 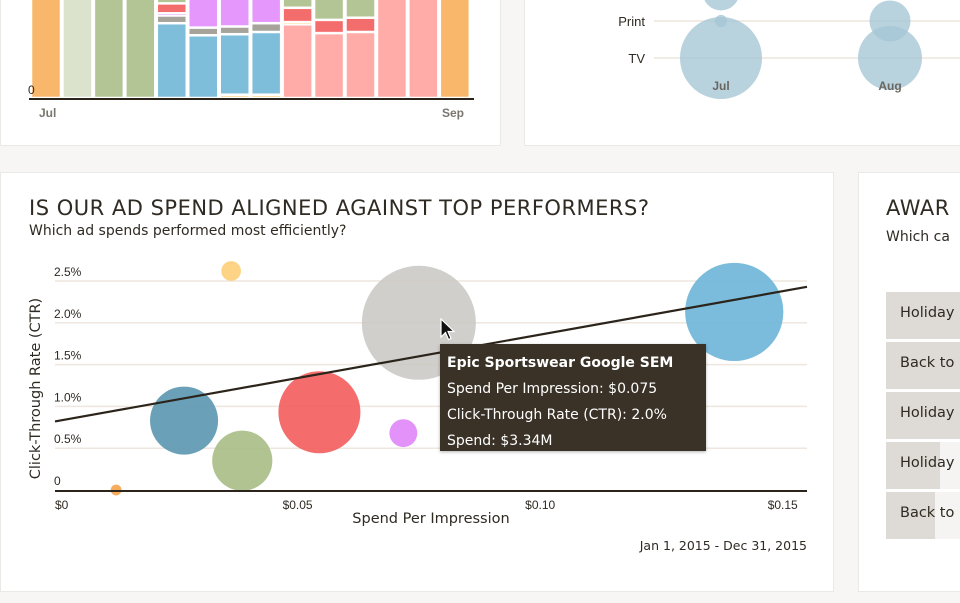 I want to click on x-tick-label: $0.10, so click(x=540, y=505).